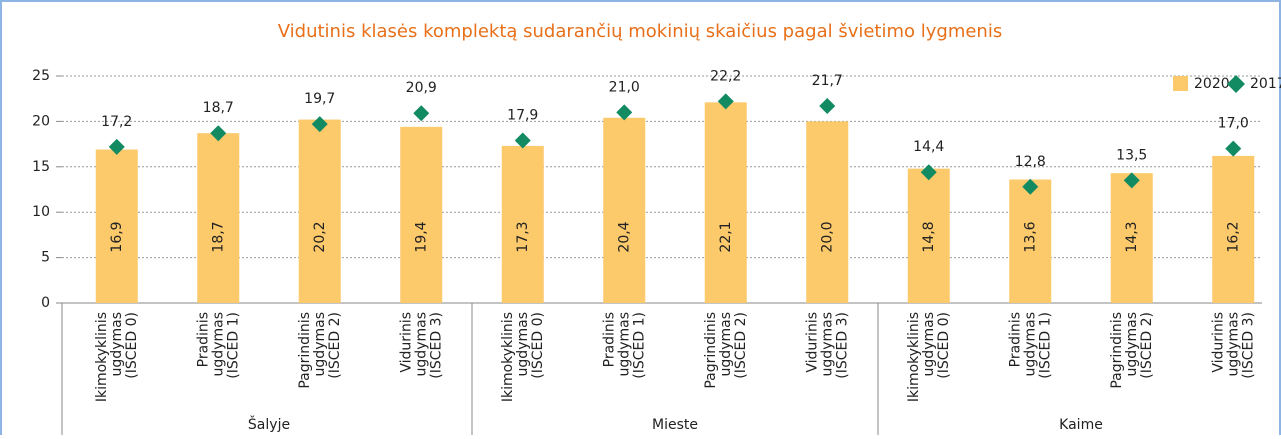  Describe the element at coordinates (45, 303) in the screenshot. I see `y-tick-label: 0` at that location.